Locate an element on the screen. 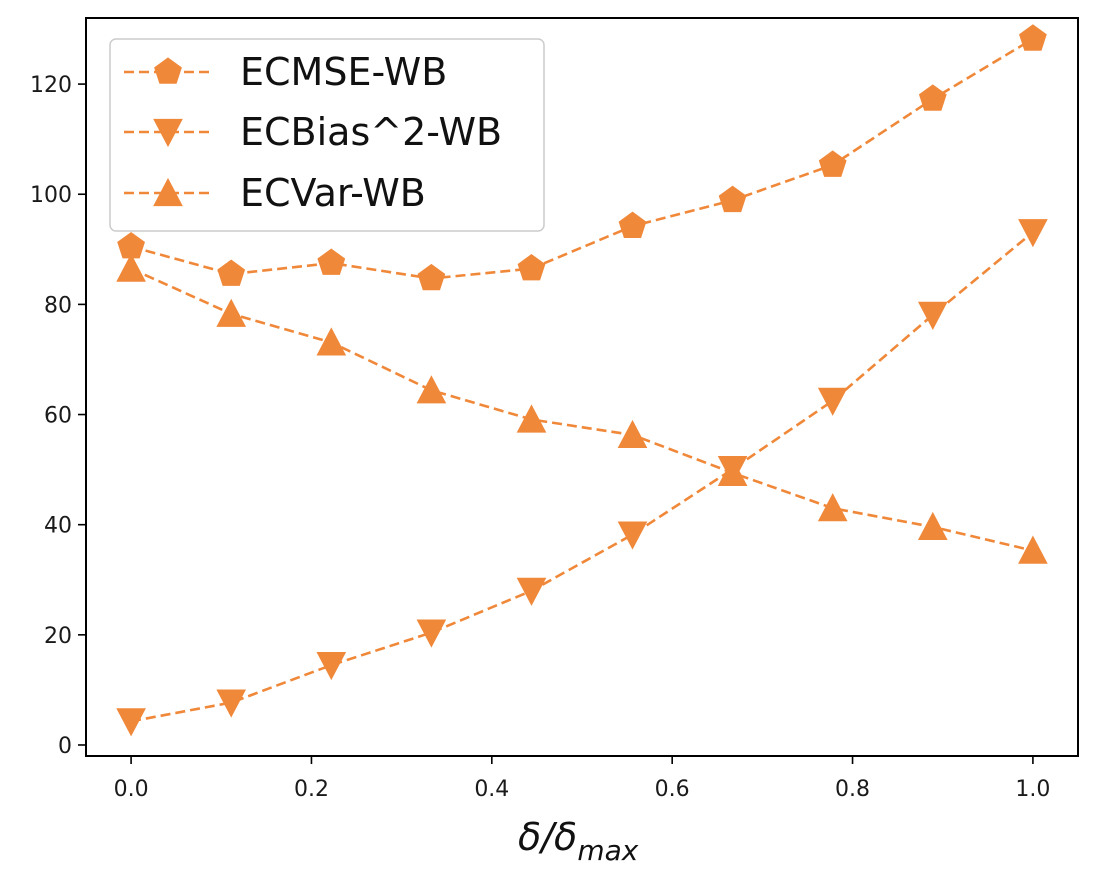 The width and height of the screenshot is (1116, 872). legend-box is located at coordinates (327, 135).